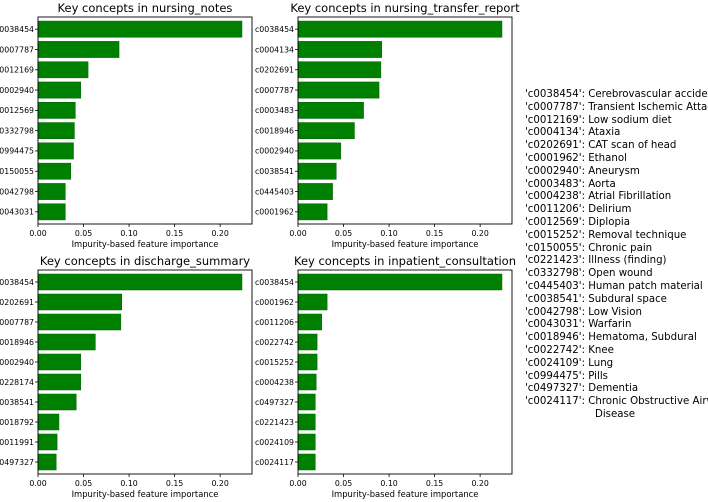  Describe the element at coordinates (578, 325) in the screenshot. I see `legend-entry: 'c0043031': Warfarin` at that location.